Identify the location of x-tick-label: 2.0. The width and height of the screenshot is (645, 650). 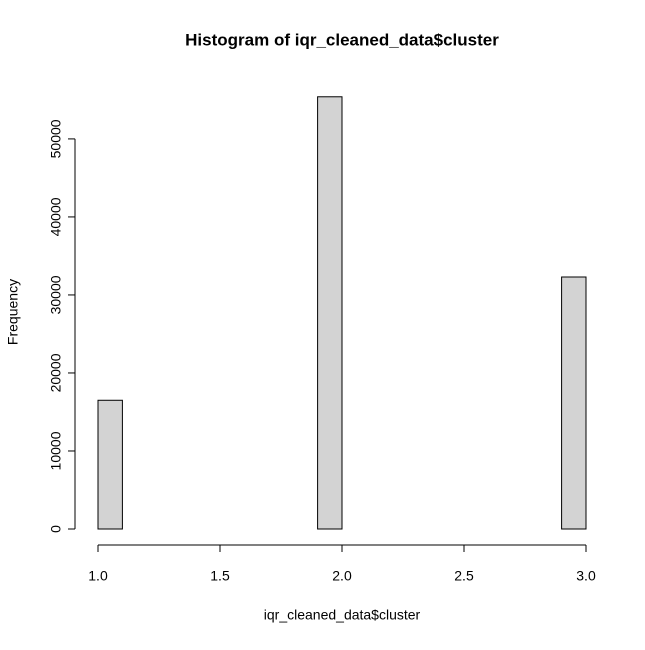
(342, 576).